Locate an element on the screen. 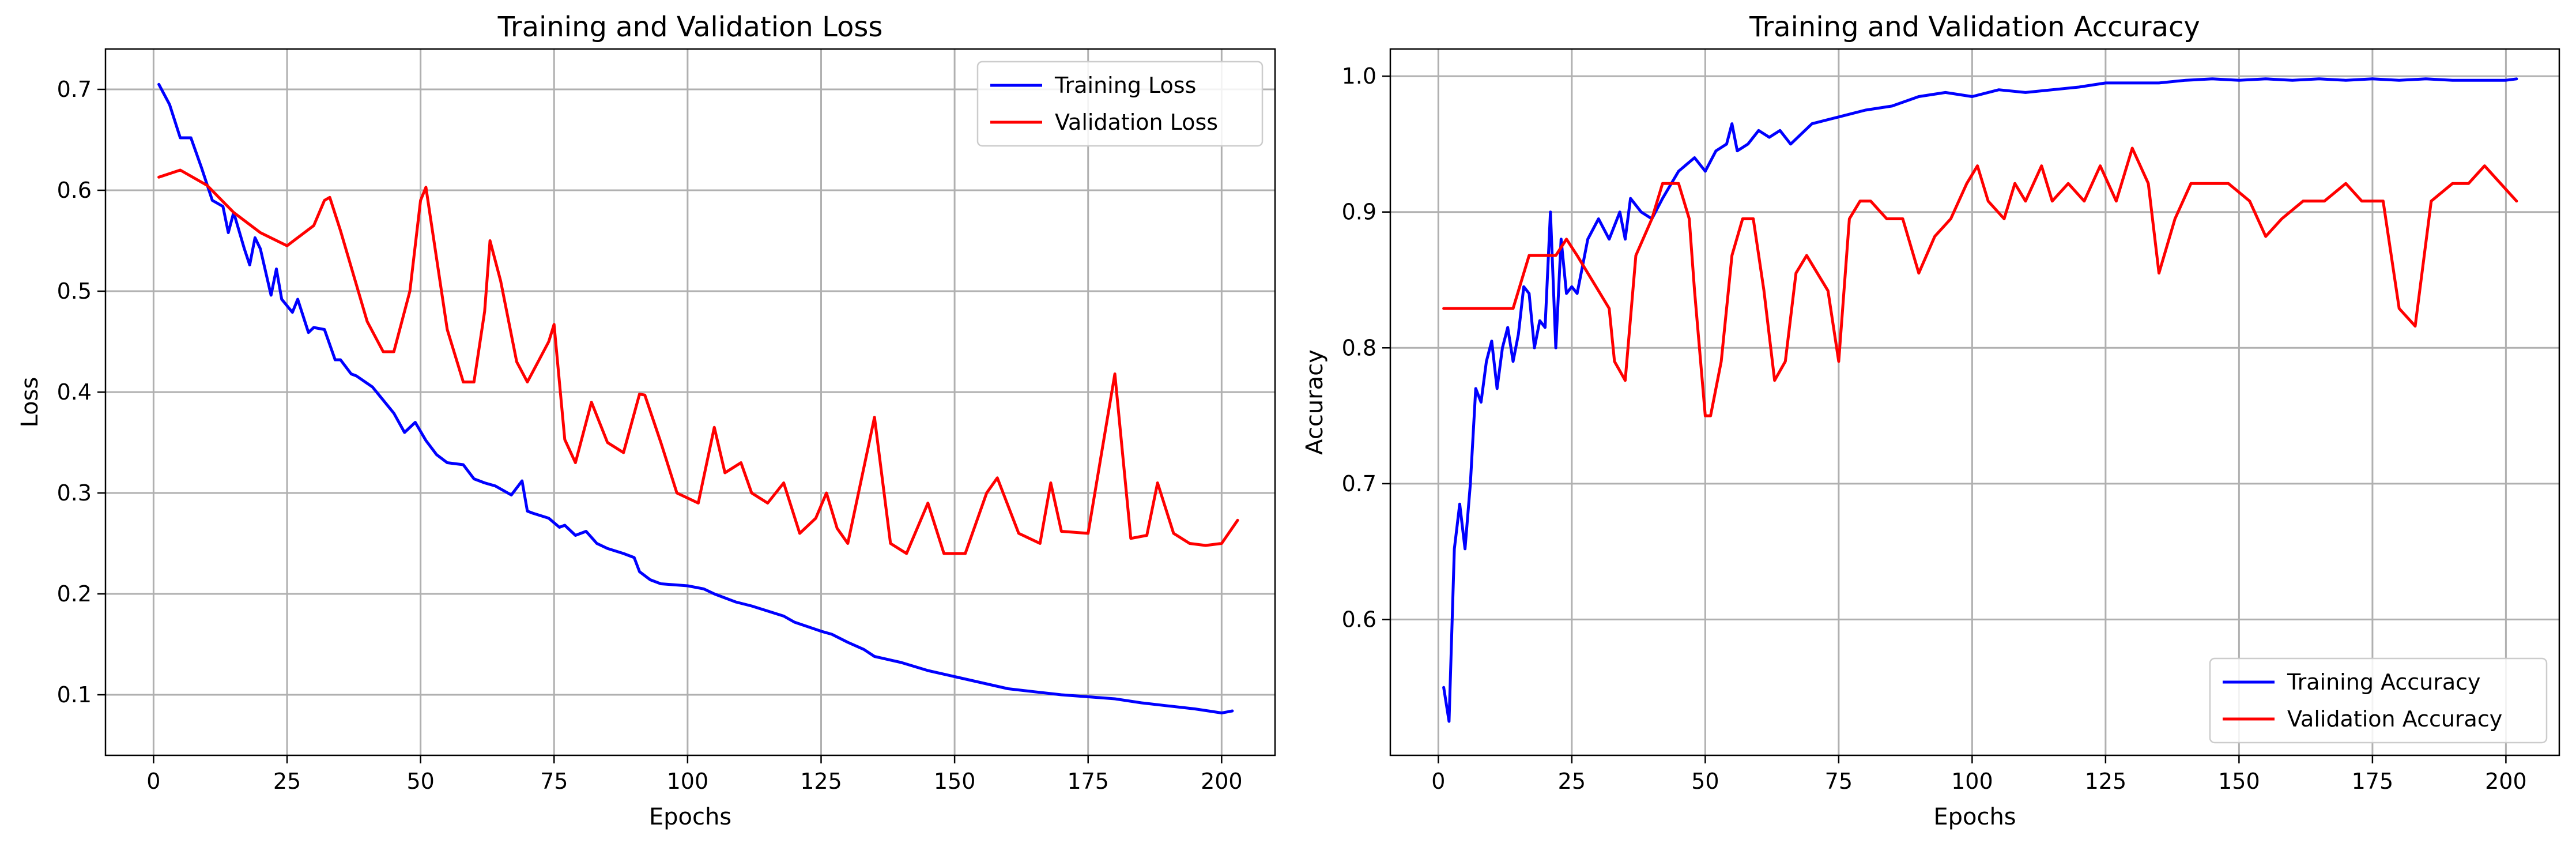 The width and height of the screenshot is (2576, 847). loss-y-tick-label: 0.2 is located at coordinates (74, 594).